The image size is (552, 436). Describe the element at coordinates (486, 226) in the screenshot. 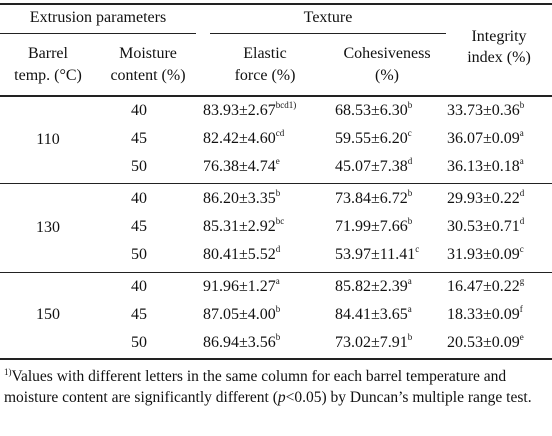

I see `integrity-cell: 30.53±0.71d` at that location.